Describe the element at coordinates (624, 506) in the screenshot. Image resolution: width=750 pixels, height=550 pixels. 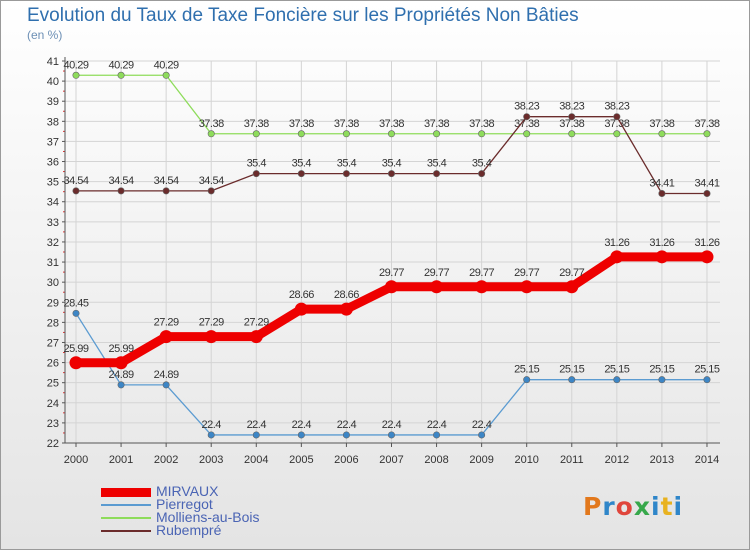
I see `logo-letter: o` at that location.